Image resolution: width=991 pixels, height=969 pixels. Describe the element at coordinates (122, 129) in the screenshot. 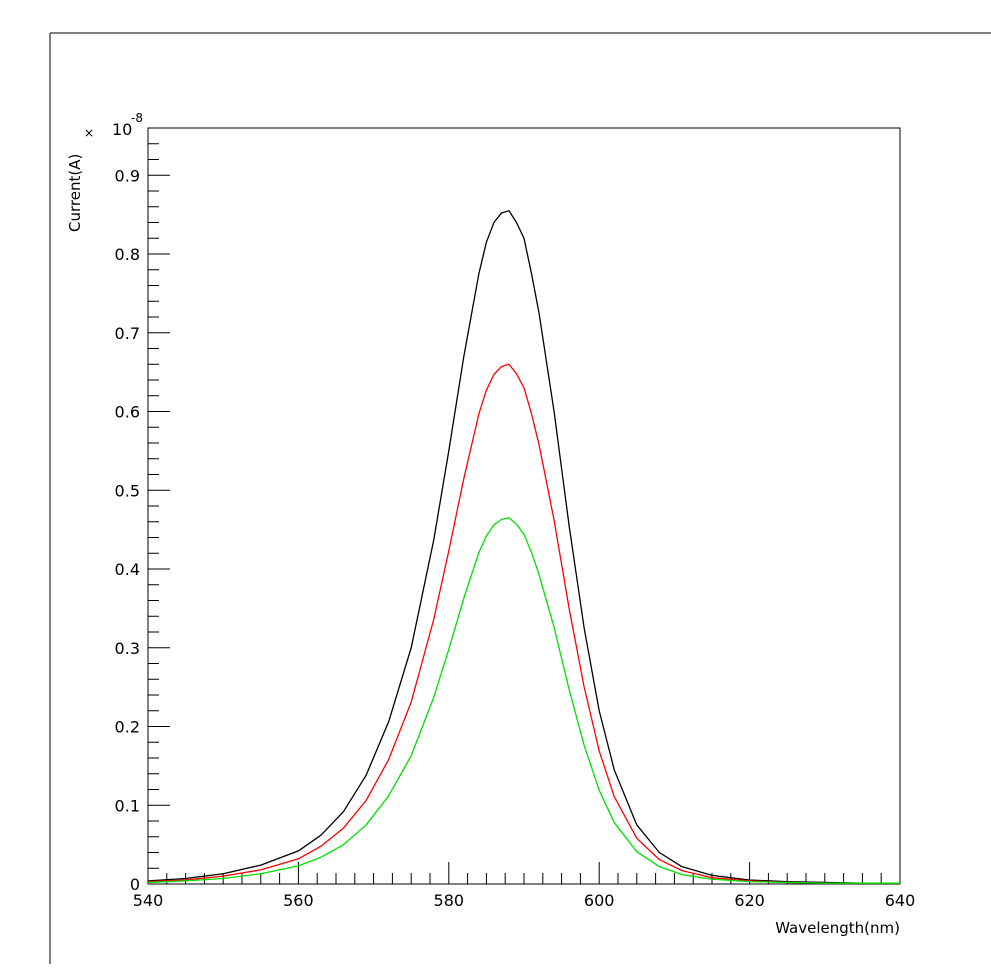

I see `y-exponent-base: 10` at that location.